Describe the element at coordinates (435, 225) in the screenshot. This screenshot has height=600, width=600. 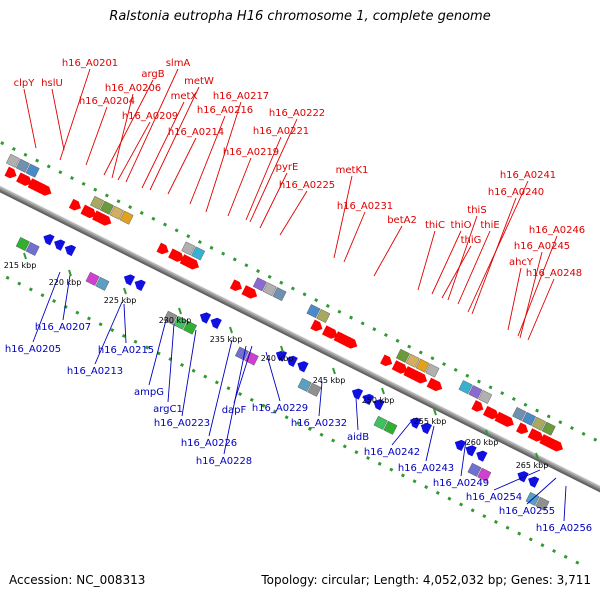
I see `gene-label-thic: thiC` at that location.